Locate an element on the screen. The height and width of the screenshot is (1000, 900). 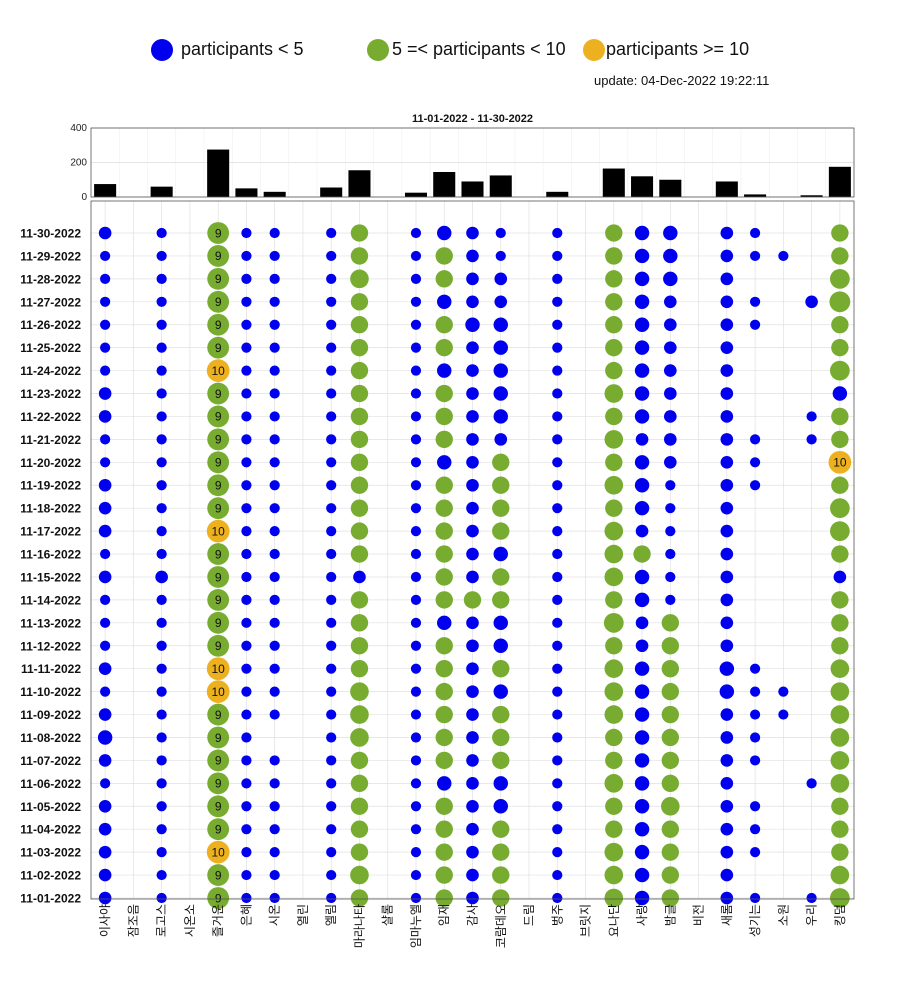
bubble-즐거운-11-20-2022 is located at coordinates (218, 462).